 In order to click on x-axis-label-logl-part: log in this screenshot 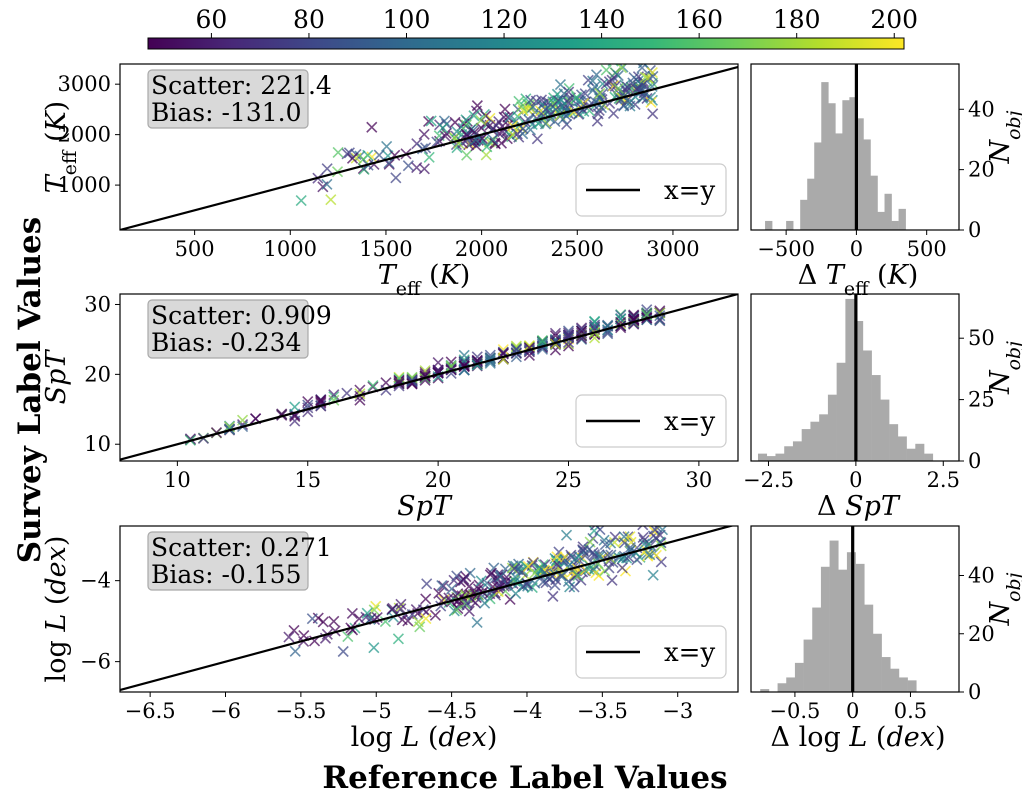, I will do `click(376, 737)`.